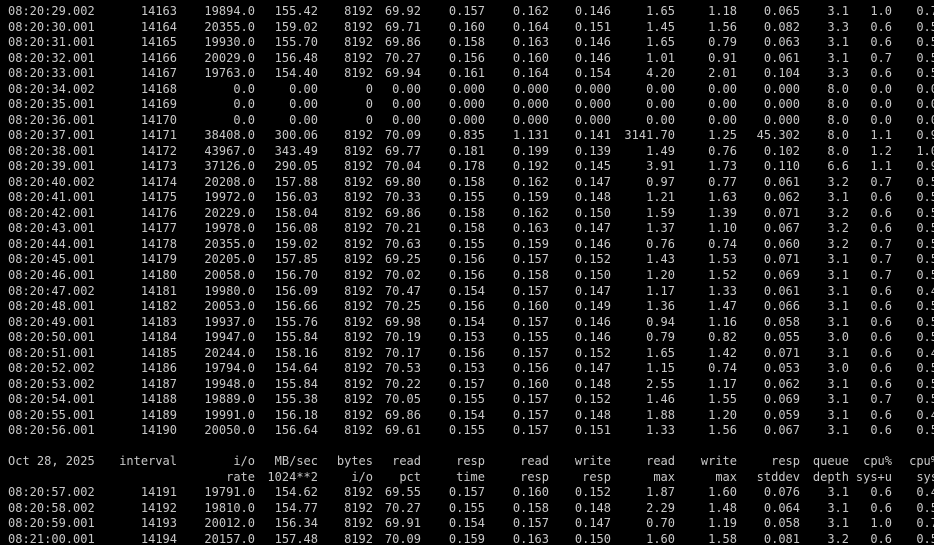 The height and width of the screenshot is (545, 934). I want to click on read-pct: 69.86, so click(402, 212).